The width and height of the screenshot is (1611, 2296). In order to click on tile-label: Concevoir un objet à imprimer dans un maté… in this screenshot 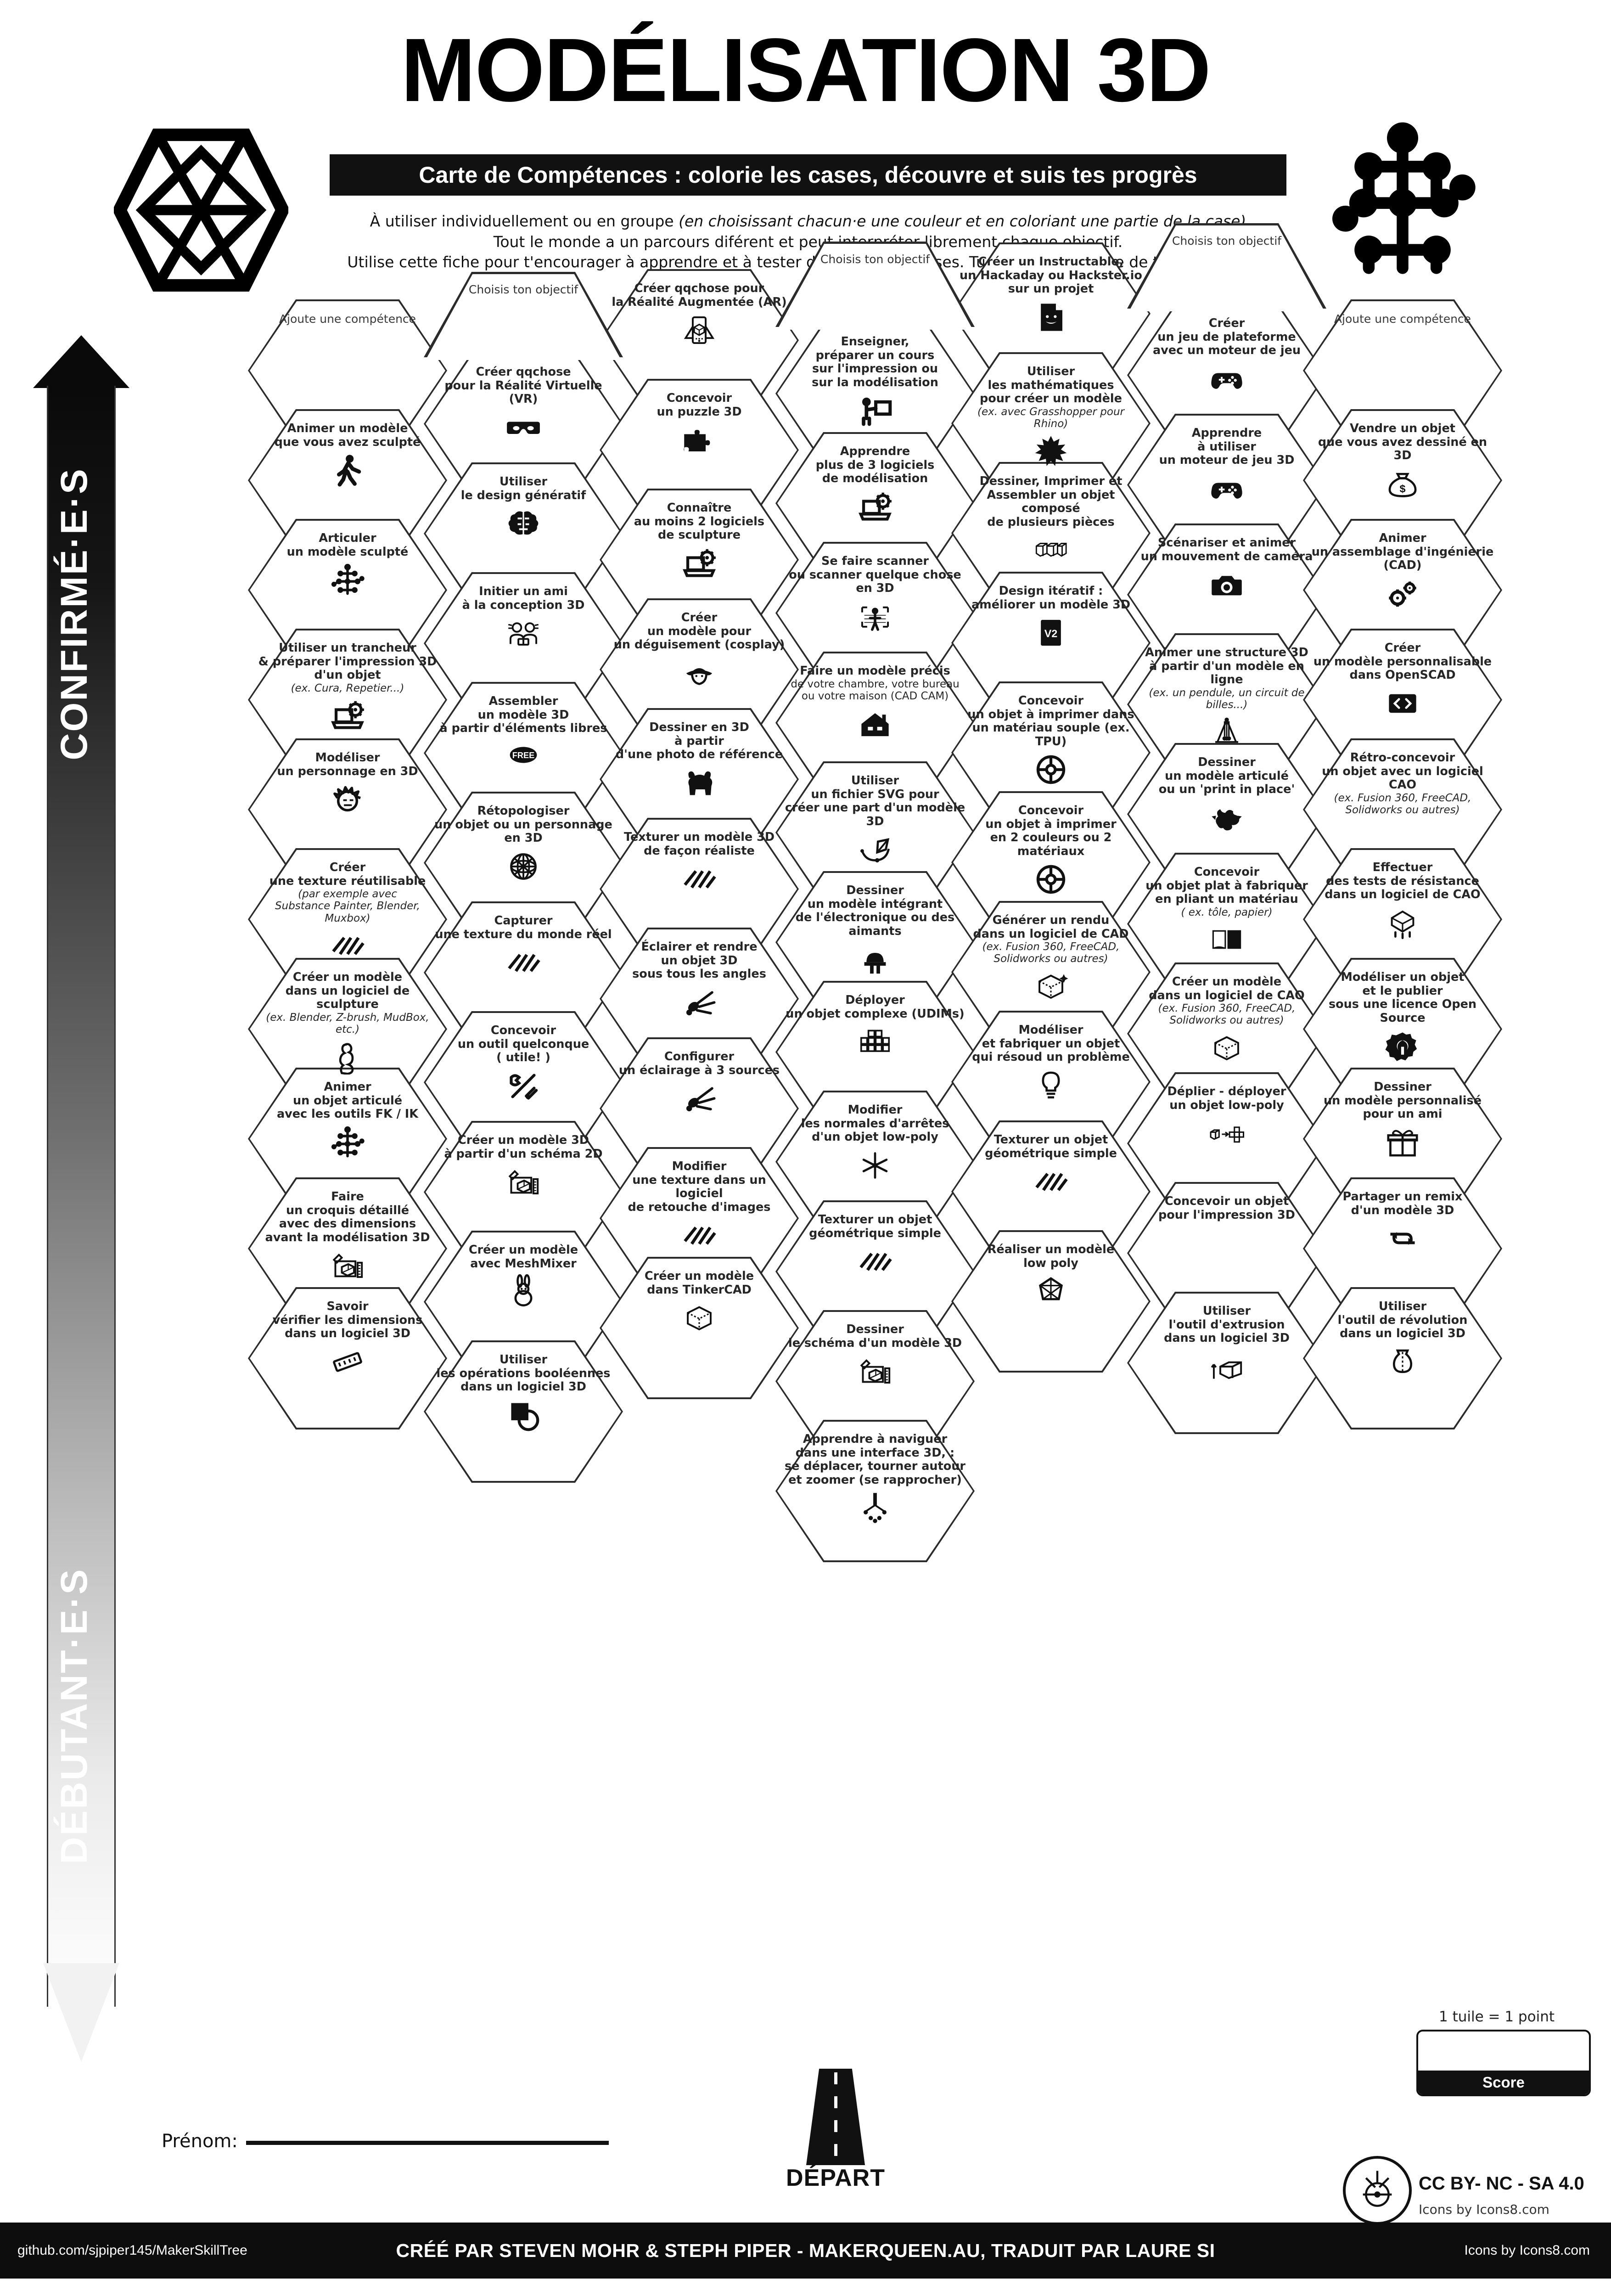, I will do `click(1050, 721)`.